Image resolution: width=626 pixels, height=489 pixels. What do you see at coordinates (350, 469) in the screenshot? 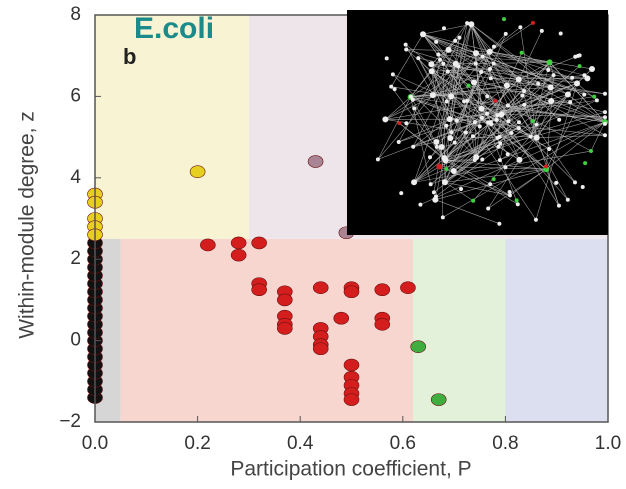
I see `x-axis-label: Participation coefficient, P` at bounding box center [350, 469].